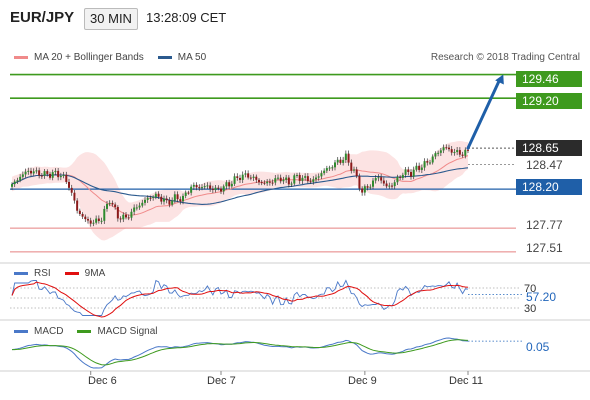  Describe the element at coordinates (544, 165) in the screenshot. I see `price-label-band: 128.47` at that location.